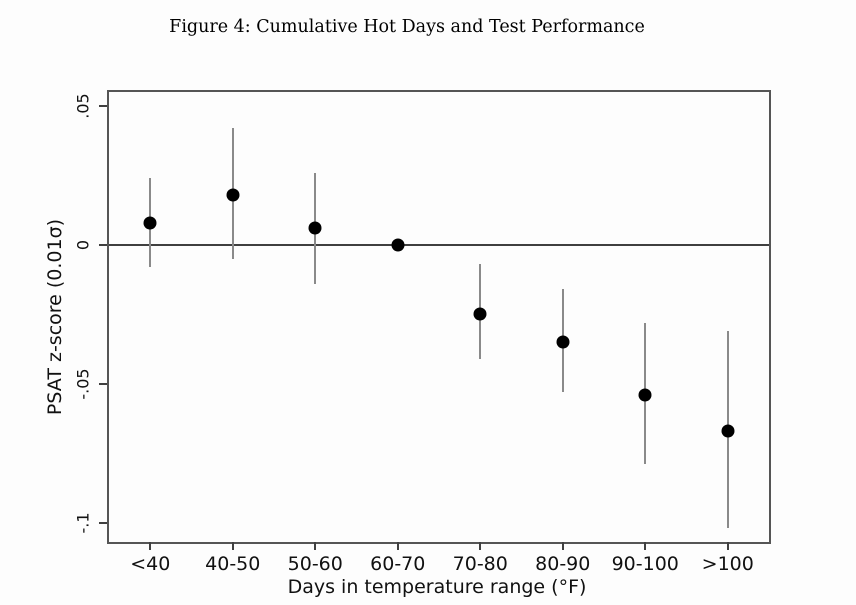 The height and width of the screenshot is (605, 856). What do you see at coordinates (645, 564) in the screenshot?
I see `x-tick-label: 90-100` at bounding box center [645, 564].